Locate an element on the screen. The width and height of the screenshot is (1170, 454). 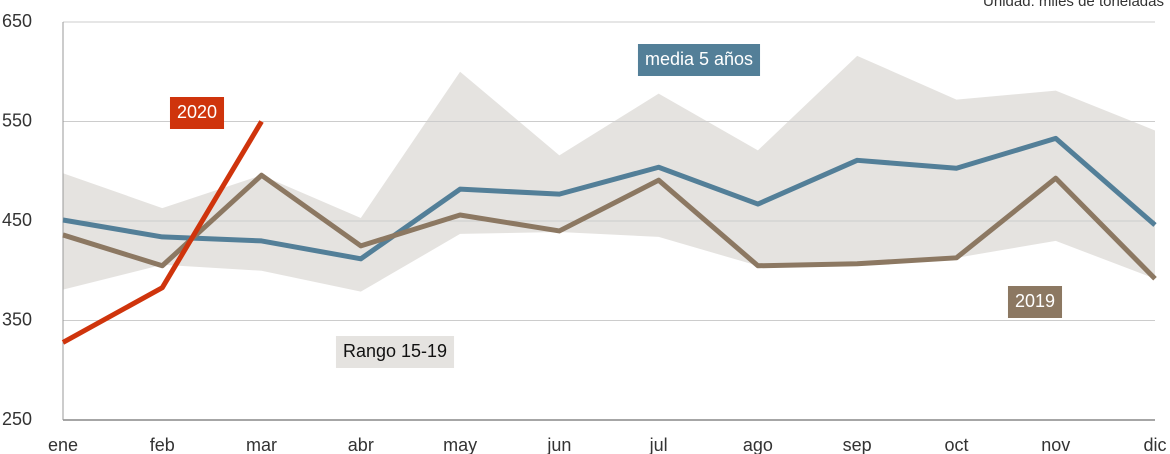
label-text: Rango 15-19 is located at coordinates (395, 351).